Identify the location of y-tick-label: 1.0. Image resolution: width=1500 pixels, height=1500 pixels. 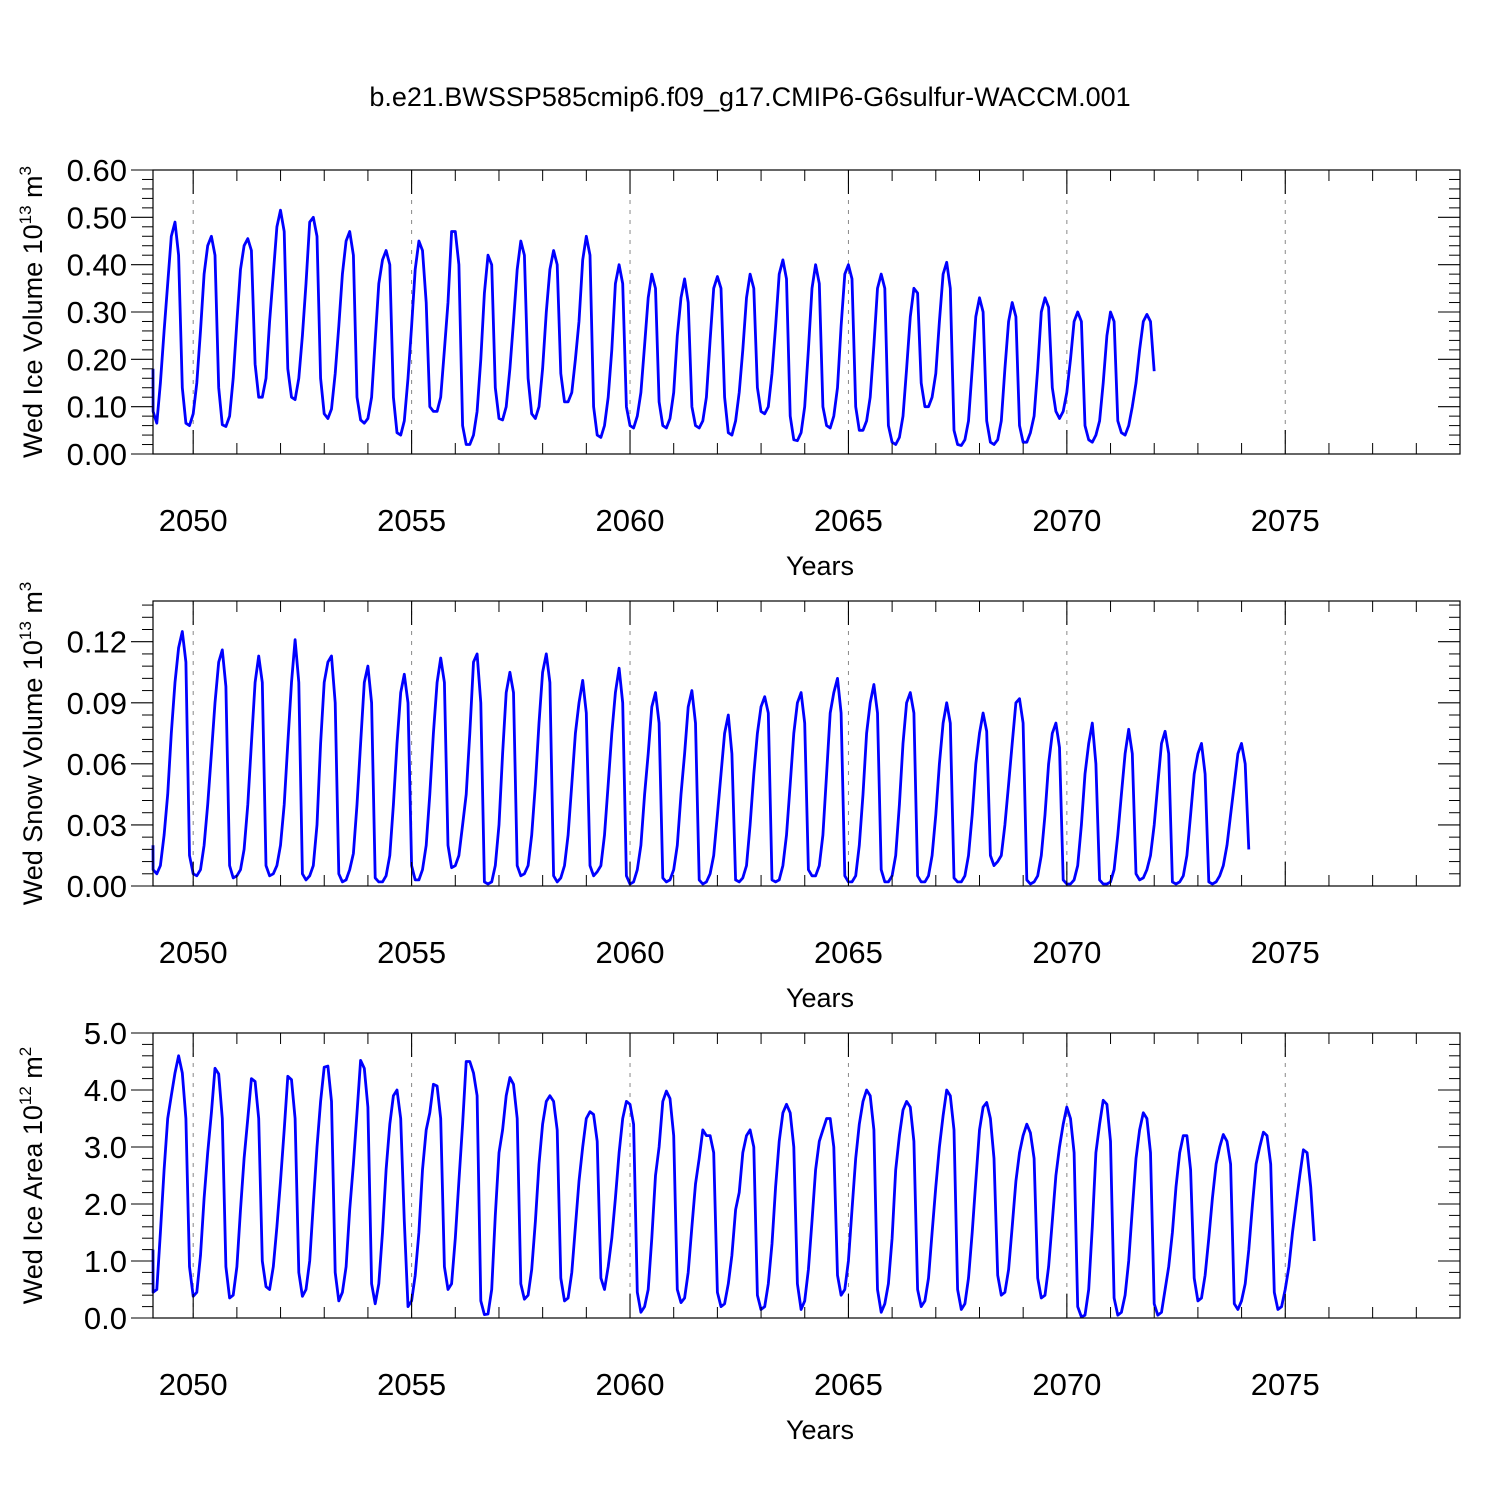
(105, 1261).